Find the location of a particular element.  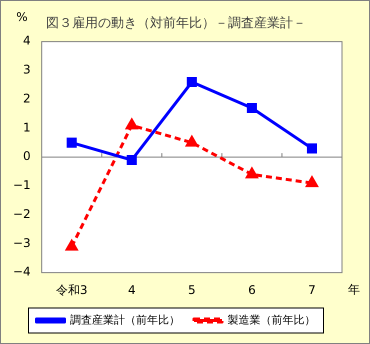

x-tick-label: 5 is located at coordinates (192, 289).